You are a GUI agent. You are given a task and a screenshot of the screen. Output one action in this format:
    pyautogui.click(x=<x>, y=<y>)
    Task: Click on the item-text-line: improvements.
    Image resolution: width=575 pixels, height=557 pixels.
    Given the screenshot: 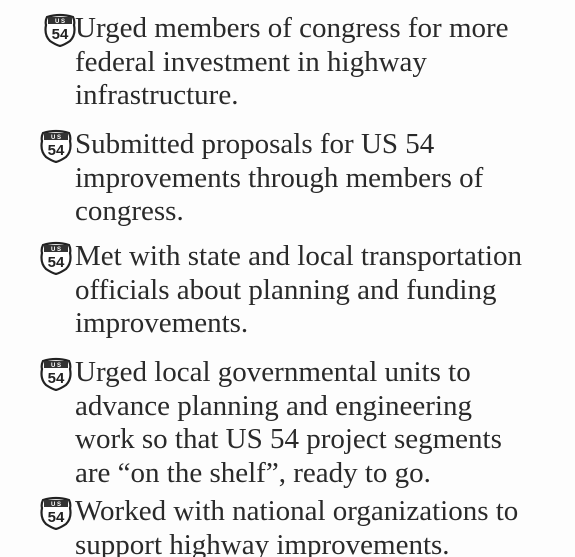 What is the action you would take?
    pyautogui.click(x=162, y=323)
    